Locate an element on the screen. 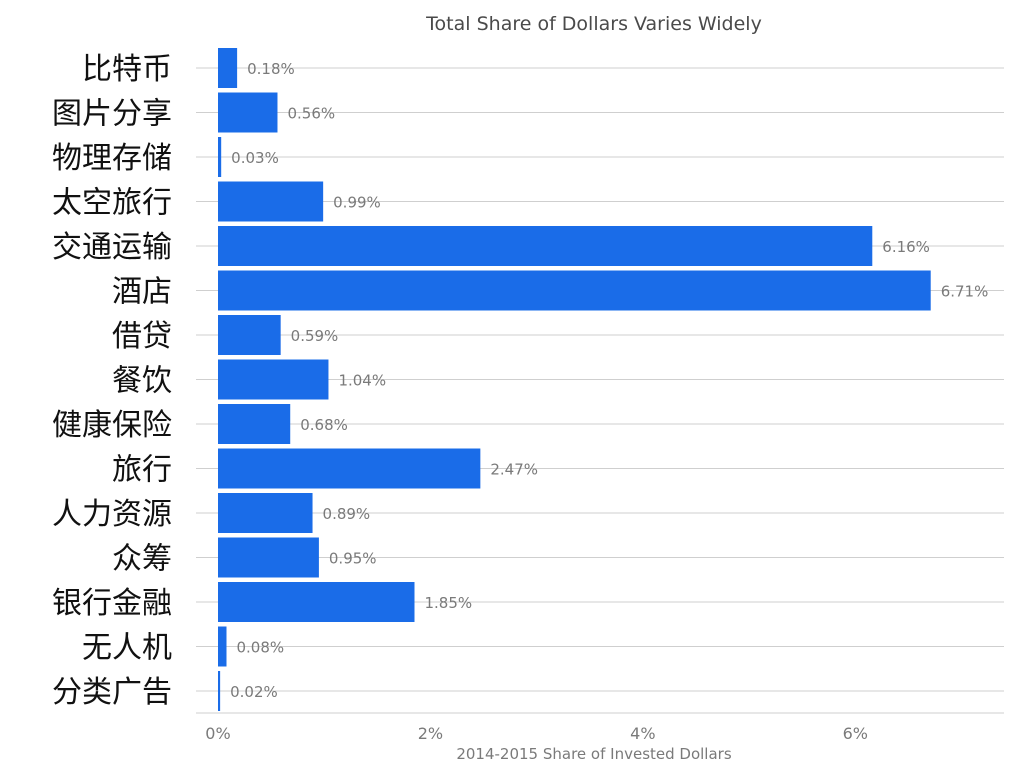 The width and height of the screenshot is (1024, 768). value-label: 0.95% is located at coordinates (353, 559).